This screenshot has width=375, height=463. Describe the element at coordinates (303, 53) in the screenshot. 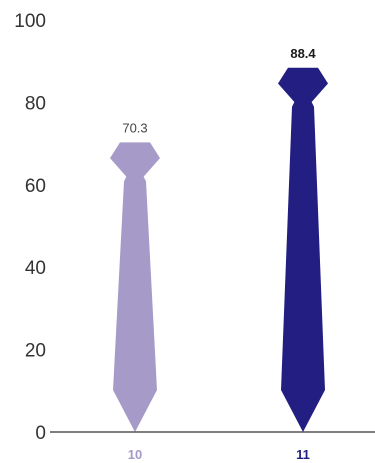

I see `data-label-11: 88.4` at that location.